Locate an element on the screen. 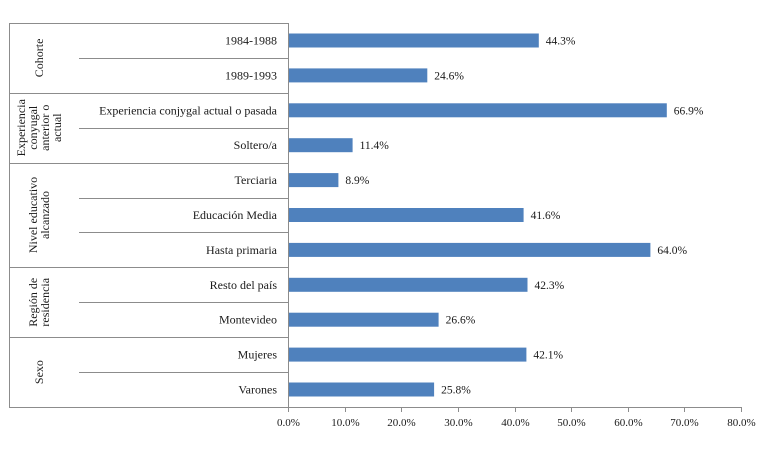 The height and width of the screenshot is (451, 783). value-label-mujeres: 42.1% is located at coordinates (548, 356).